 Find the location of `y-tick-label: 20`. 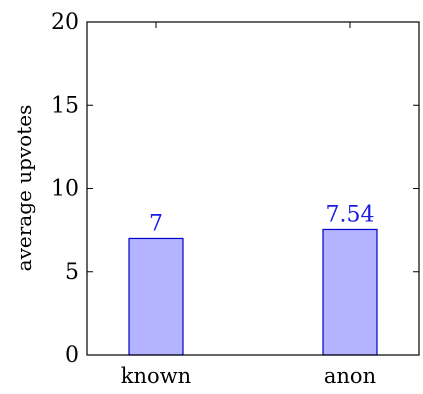

y-tick-label: 20 is located at coordinates (65, 22).